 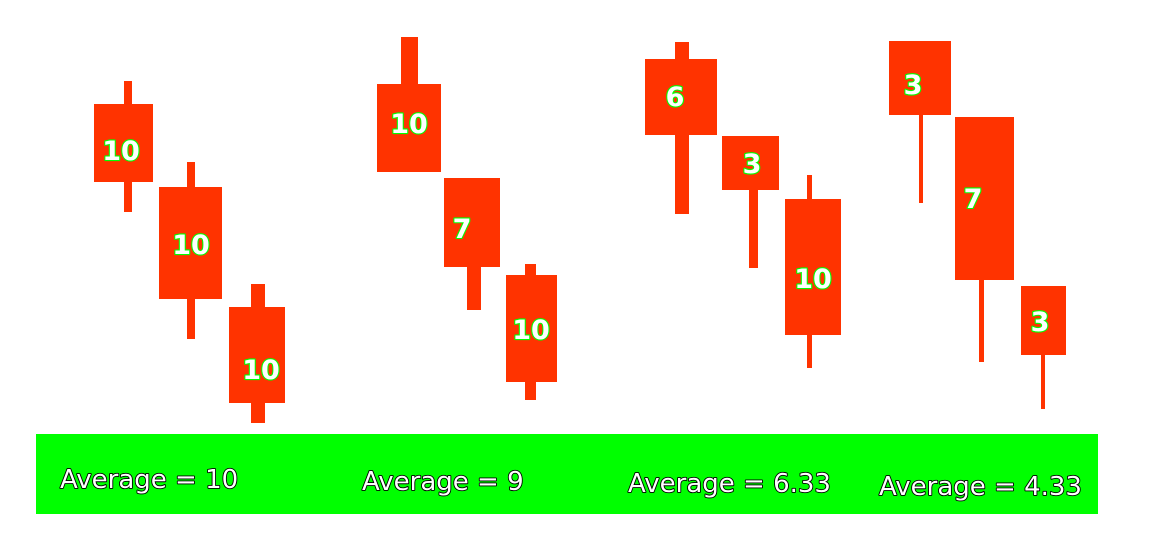 I want to click on candle-1-1: 10, so click(x=123, y=146).